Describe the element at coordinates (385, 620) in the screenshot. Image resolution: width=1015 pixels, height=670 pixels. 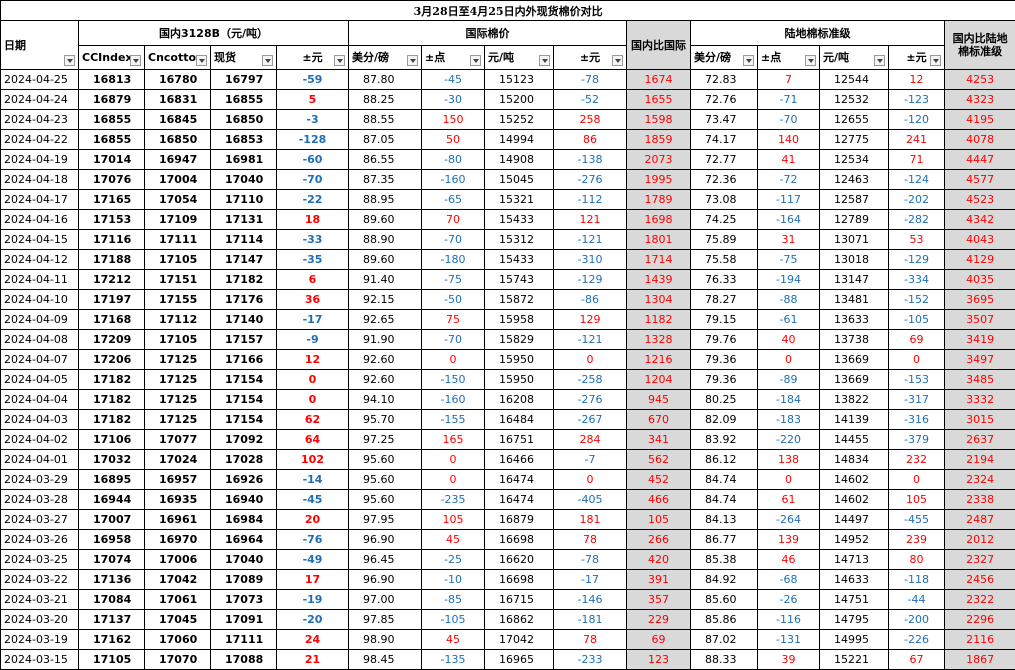
I see `cell-intl-cents: 97.85` at that location.